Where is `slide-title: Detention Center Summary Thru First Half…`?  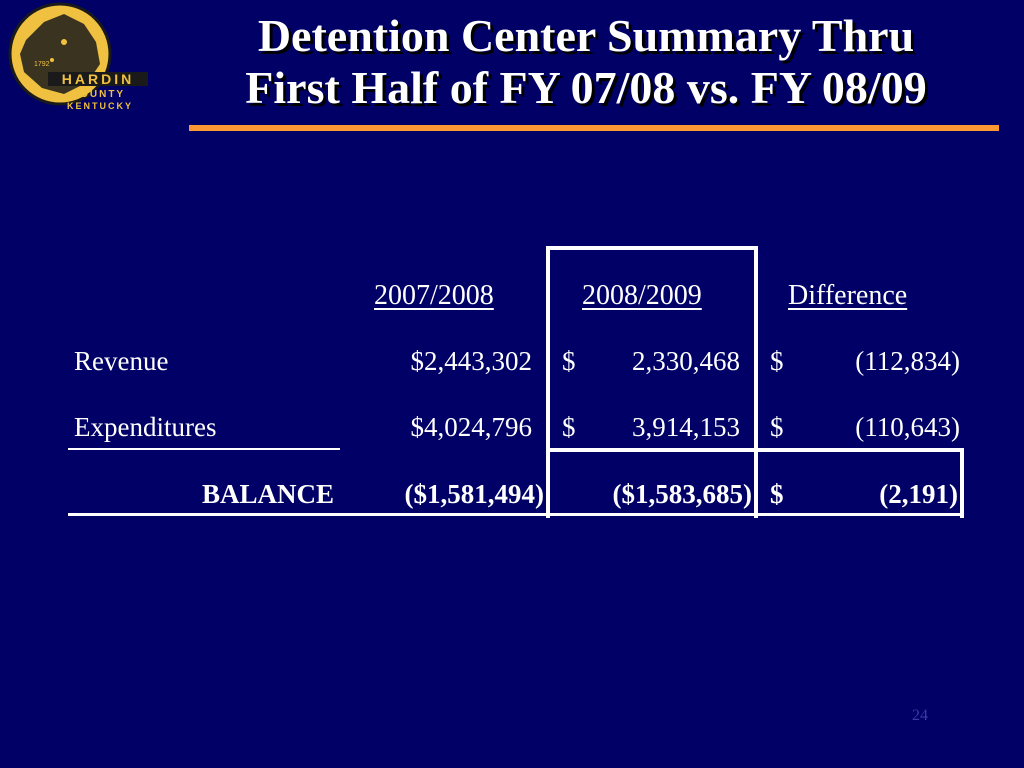 slide-title: Detention Center Summary Thru First Half… is located at coordinates (586, 62).